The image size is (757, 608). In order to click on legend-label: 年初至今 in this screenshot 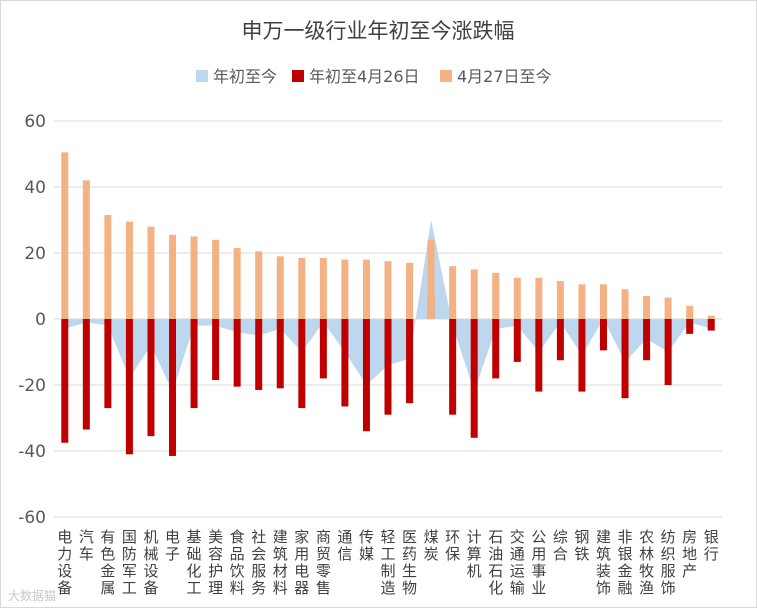, I will do `click(245, 76)`.